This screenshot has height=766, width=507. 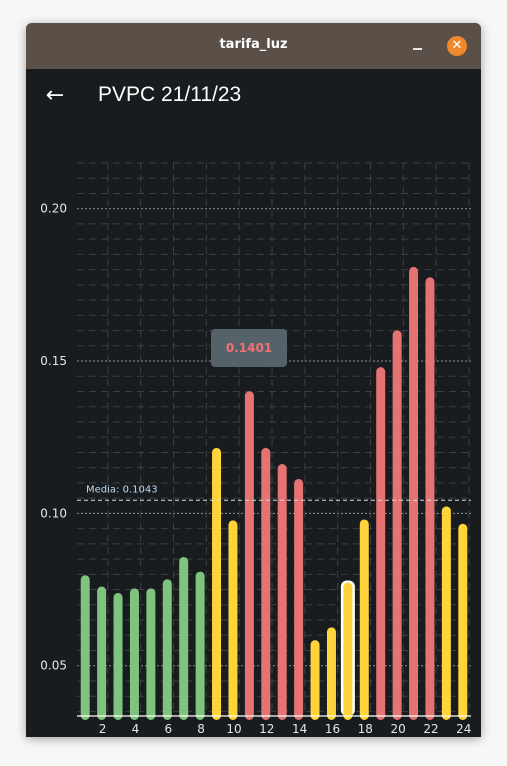 What do you see at coordinates (55, 95) in the screenshot?
I see `back-arrow-icon: ←` at bounding box center [55, 95].